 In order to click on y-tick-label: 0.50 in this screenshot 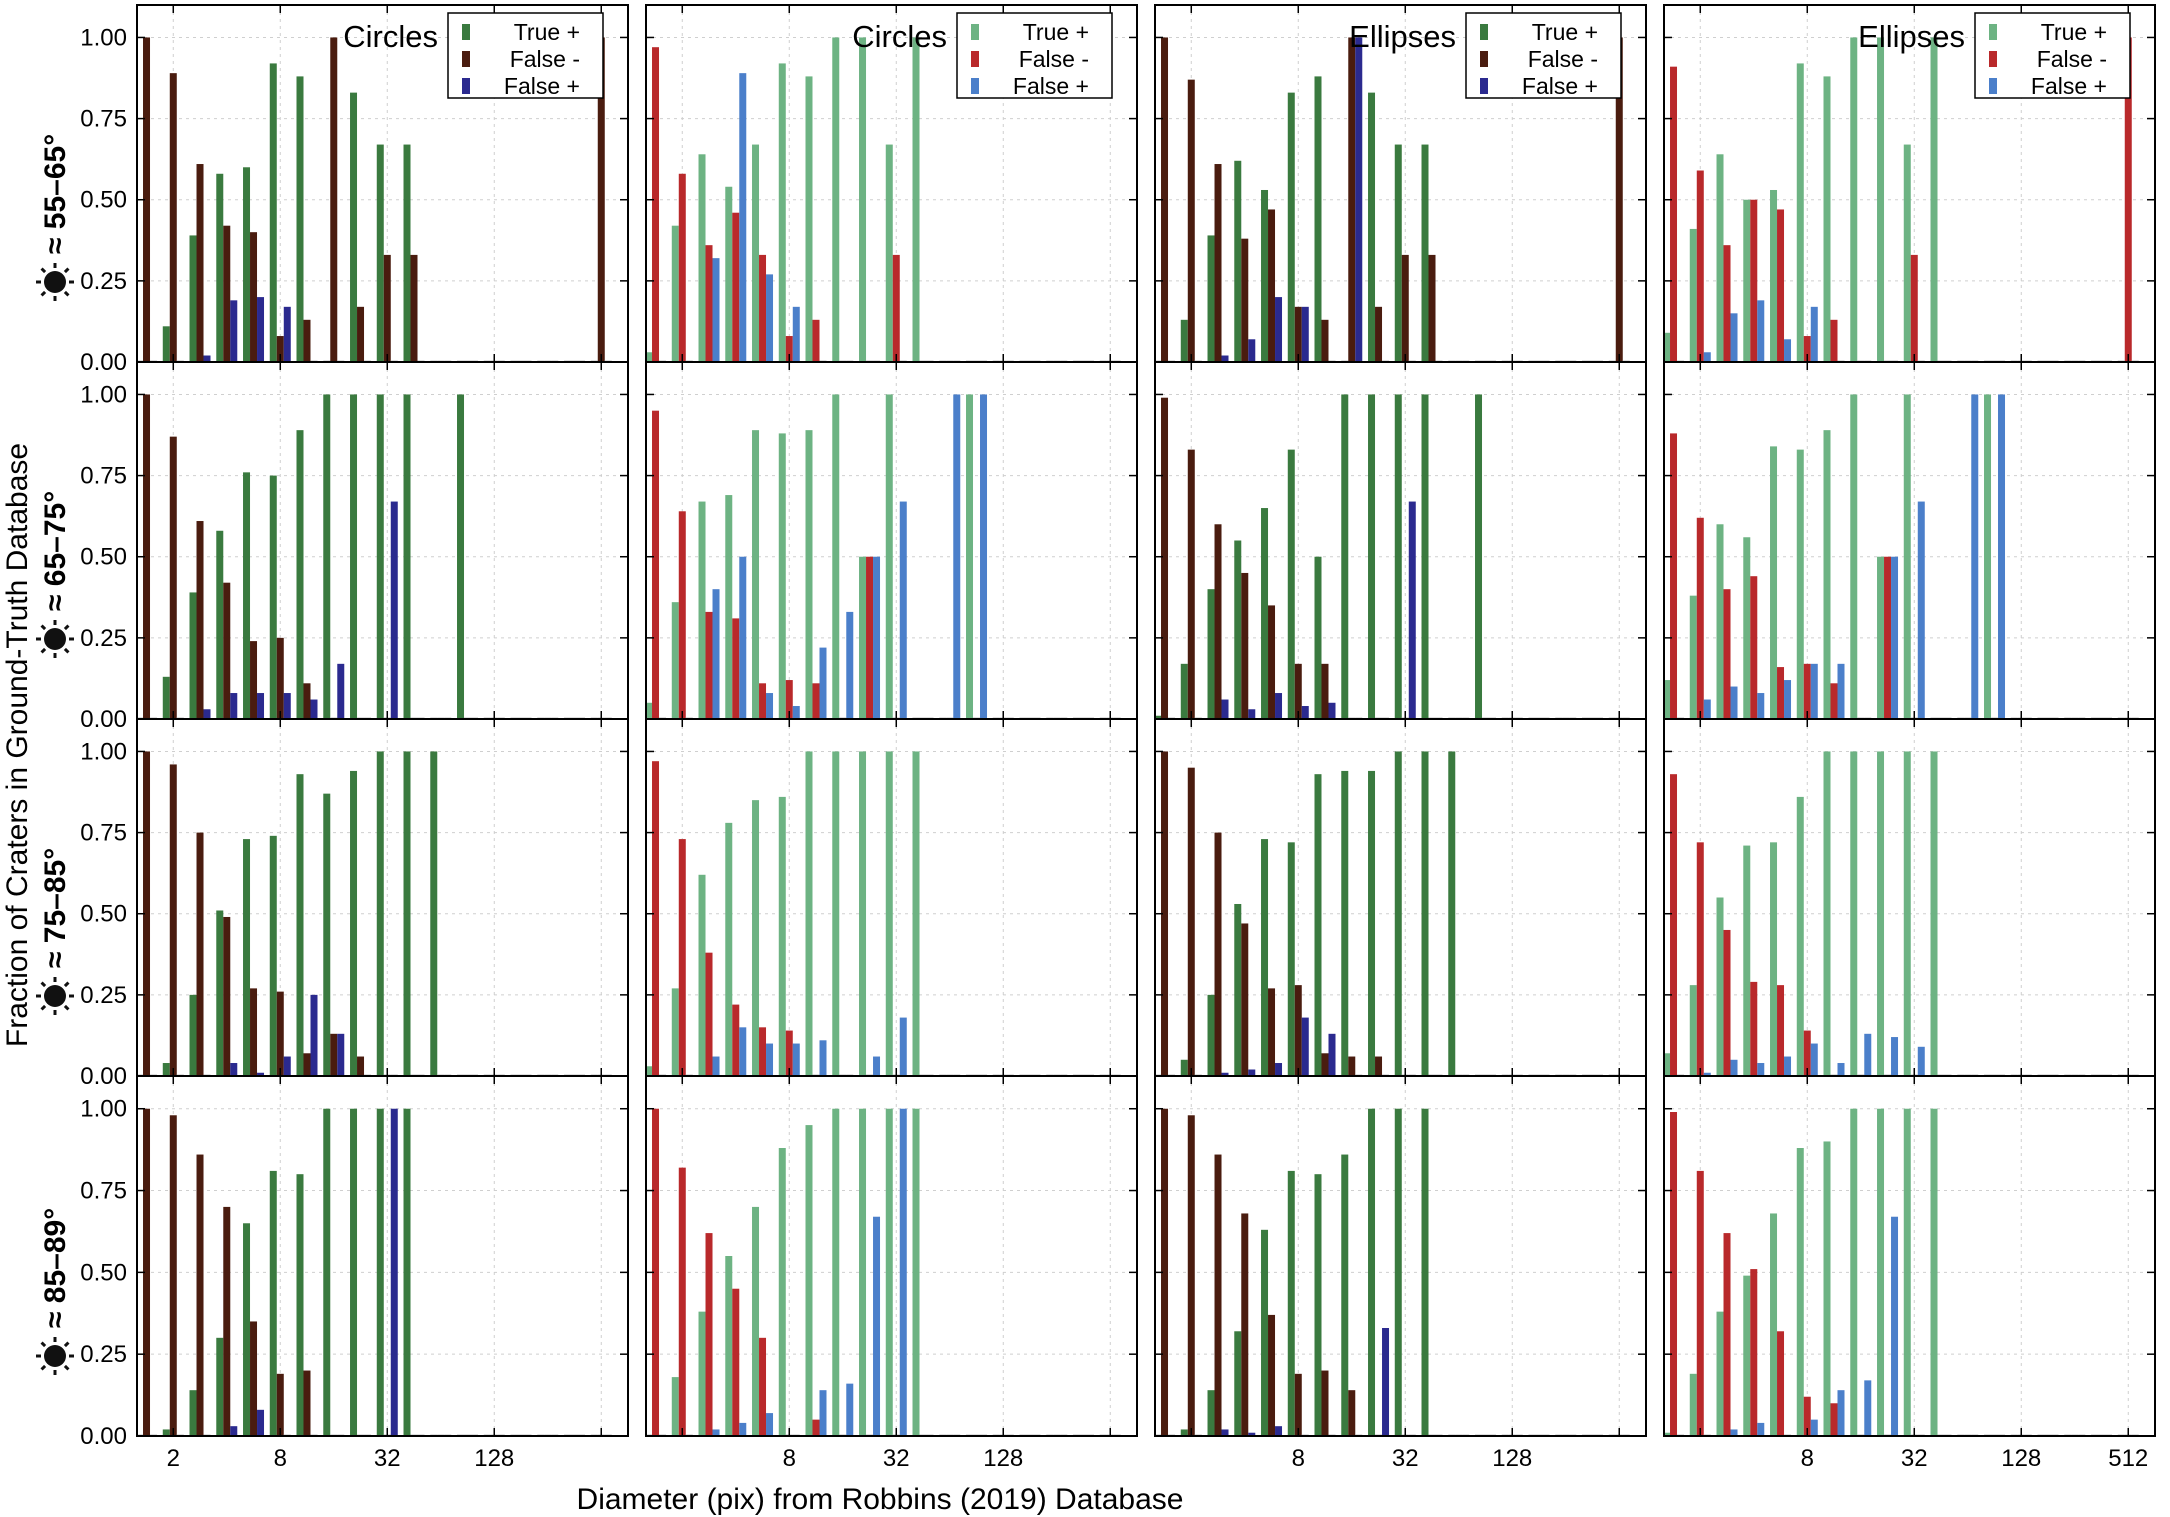, I will do `click(103, 914)`.